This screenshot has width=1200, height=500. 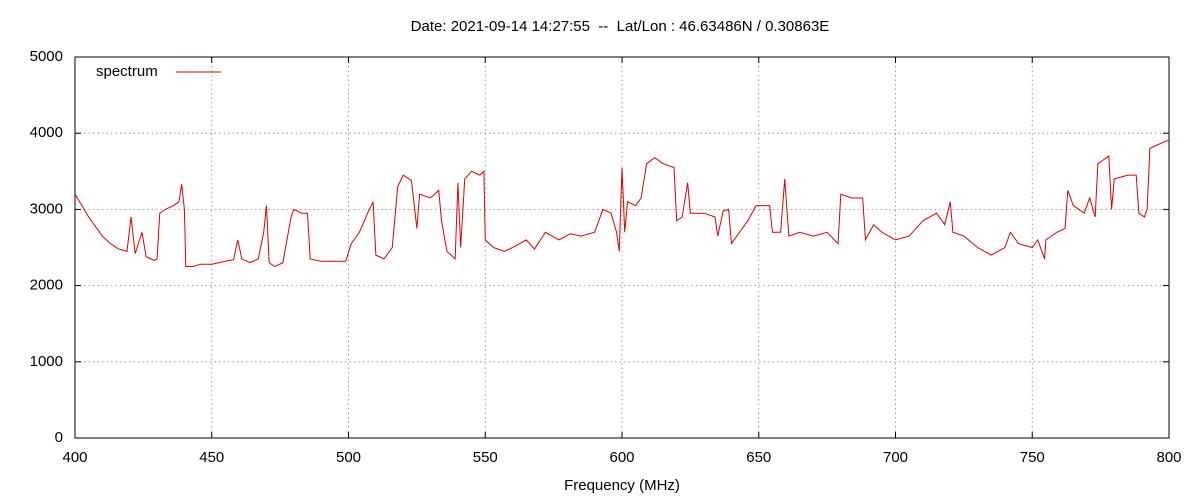 I want to click on y-tick-label: 1000, so click(x=46, y=361).